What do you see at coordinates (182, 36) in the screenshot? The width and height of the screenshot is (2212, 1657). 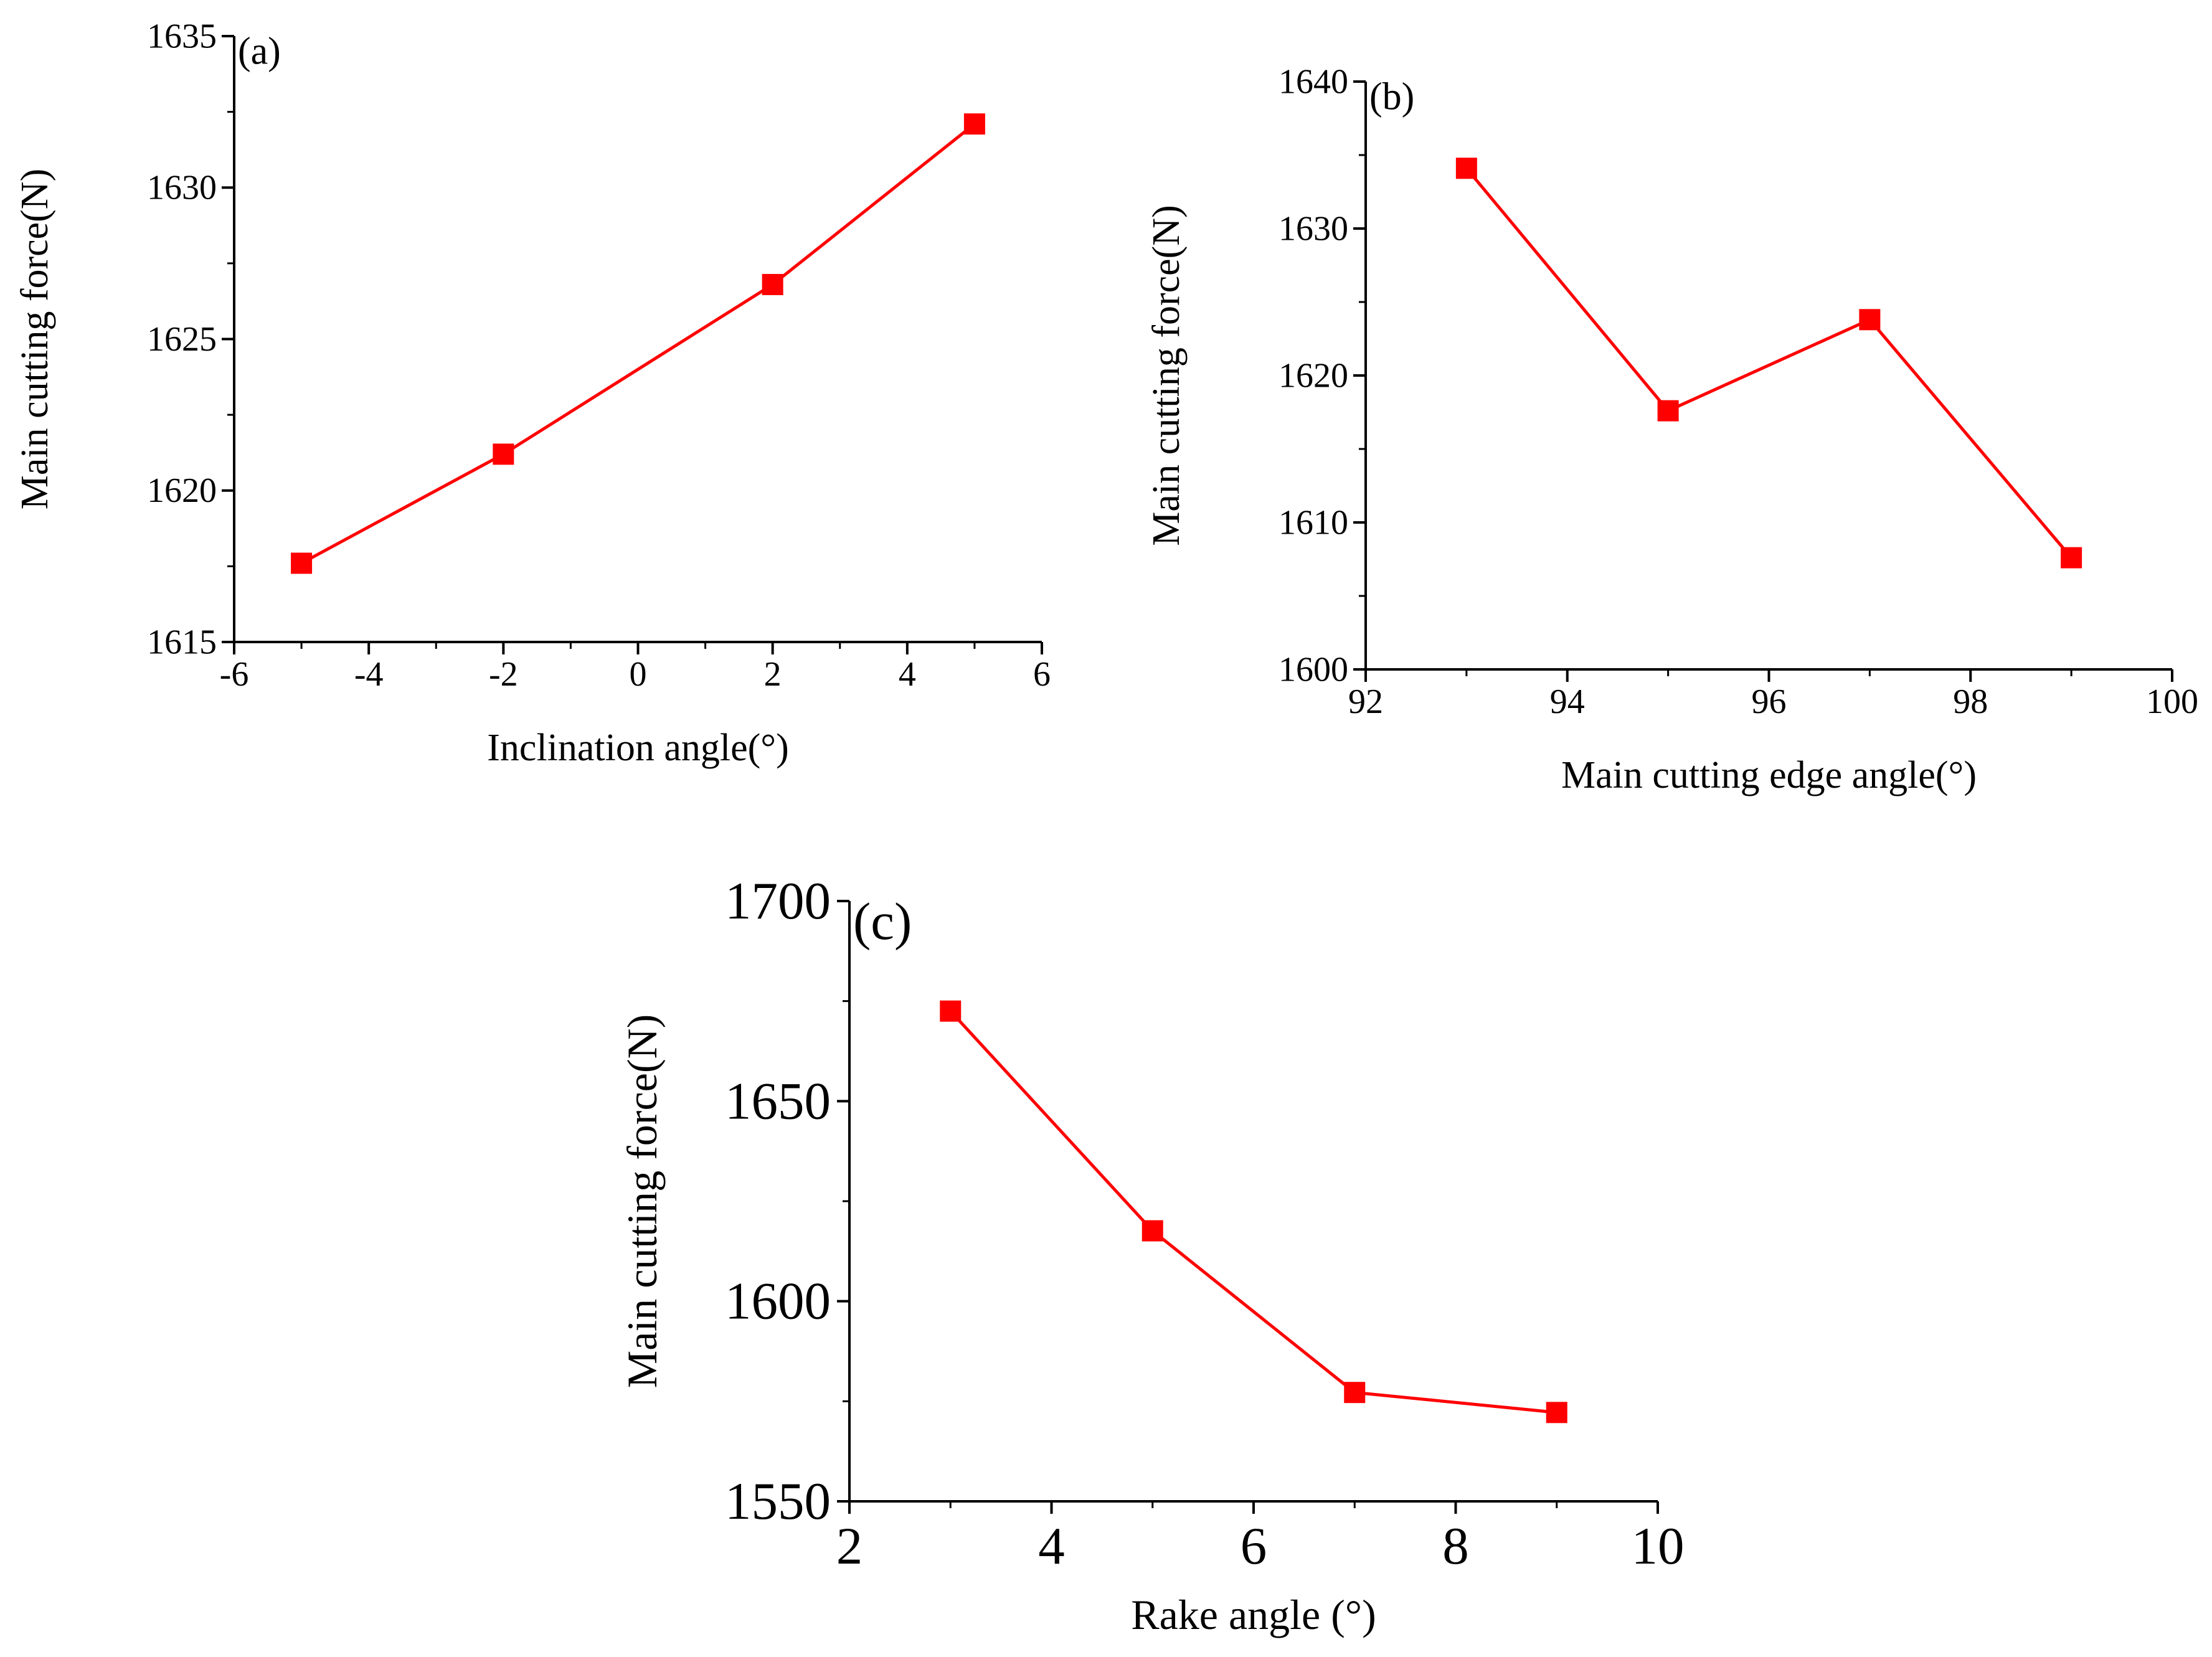 I see `y-tick-label: 1635` at bounding box center [182, 36].